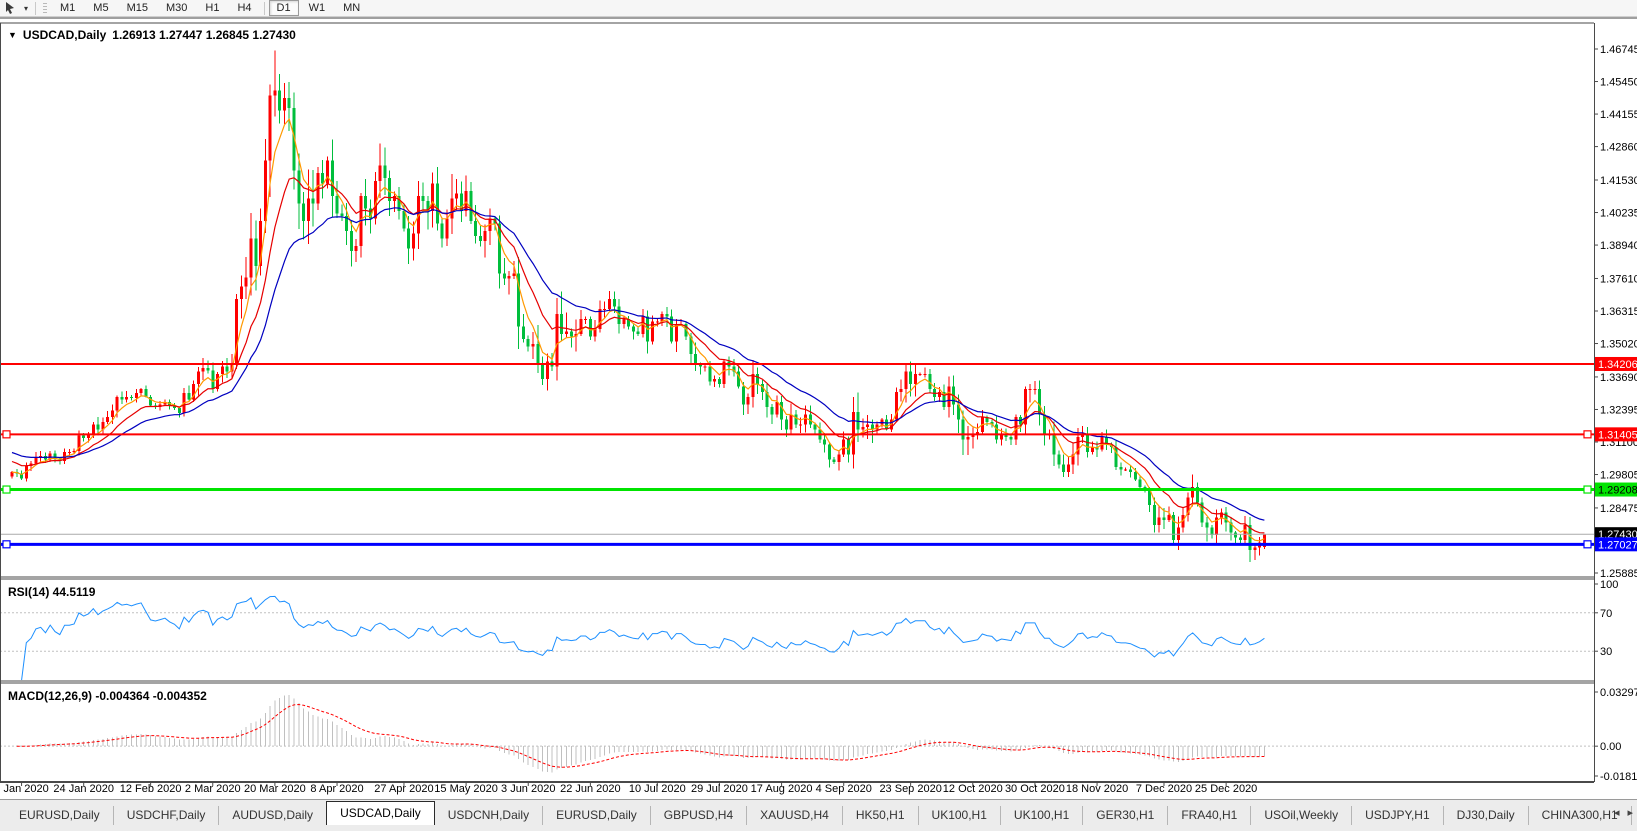 The image size is (1637, 831). Describe the element at coordinates (68, 8) in the screenshot. I see `timeframe-button-m1: M1` at that location.